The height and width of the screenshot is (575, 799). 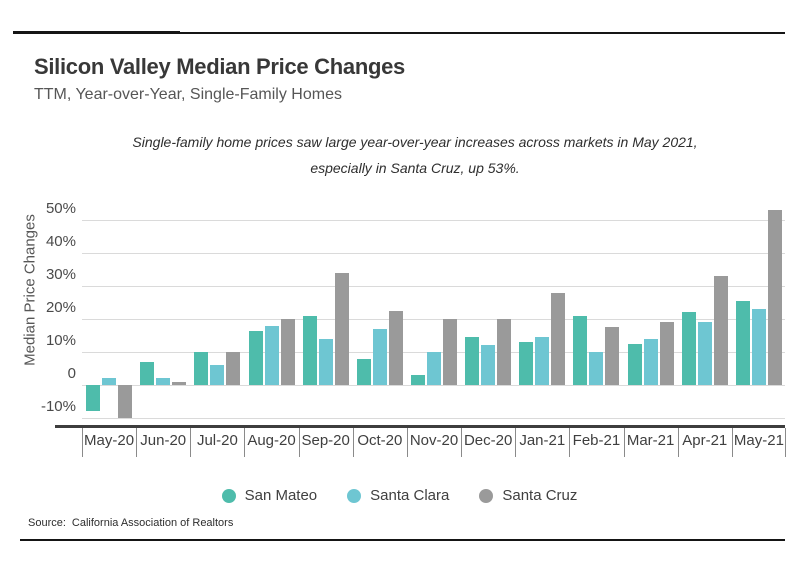 I want to click on legend-item-san-mateo: San Mateo, so click(x=269, y=495).